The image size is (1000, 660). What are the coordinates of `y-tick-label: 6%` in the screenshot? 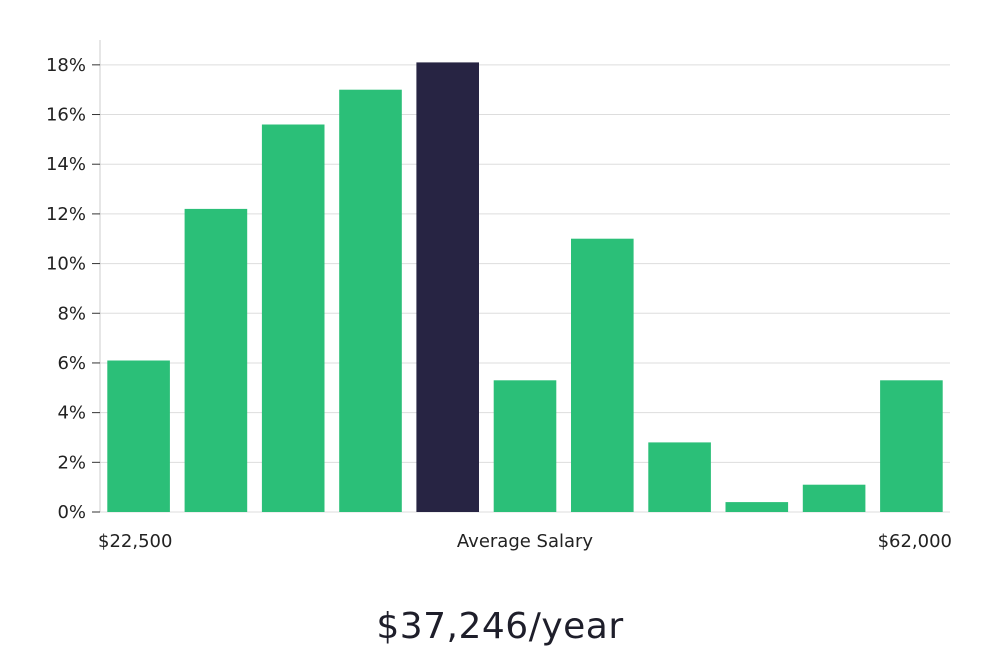 It's located at (71, 363).